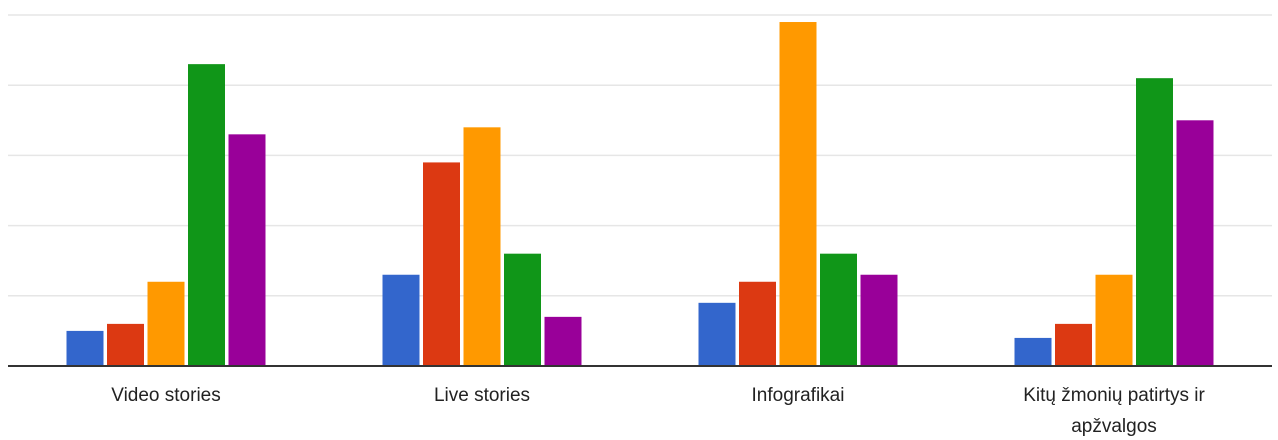 The height and width of the screenshot is (440, 1278). What do you see at coordinates (1114, 411) in the screenshot?
I see `category-label: Kitų žmonių patirtys ir apžvalgos` at bounding box center [1114, 411].